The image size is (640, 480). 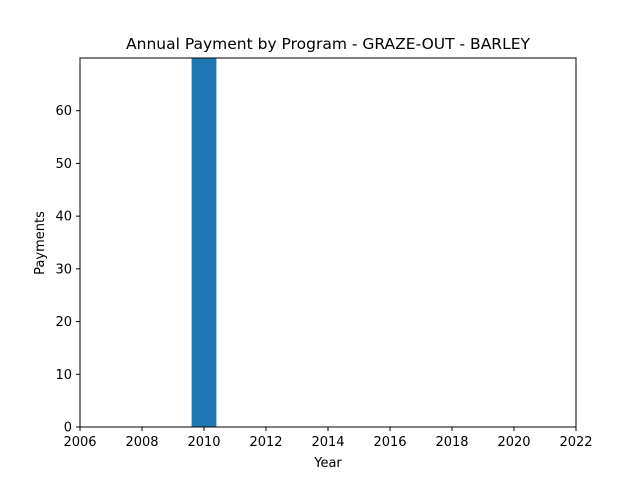 I want to click on plot-area, so click(x=204, y=242).